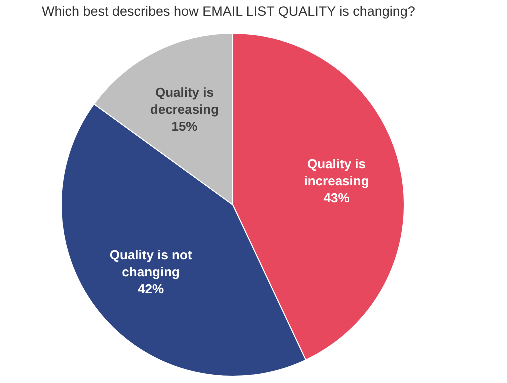 The height and width of the screenshot is (383, 507). Describe the element at coordinates (229, 11) in the screenshot. I see `chart-title: Which best describes how EMAIL LIST QUALITY is changing?` at that location.